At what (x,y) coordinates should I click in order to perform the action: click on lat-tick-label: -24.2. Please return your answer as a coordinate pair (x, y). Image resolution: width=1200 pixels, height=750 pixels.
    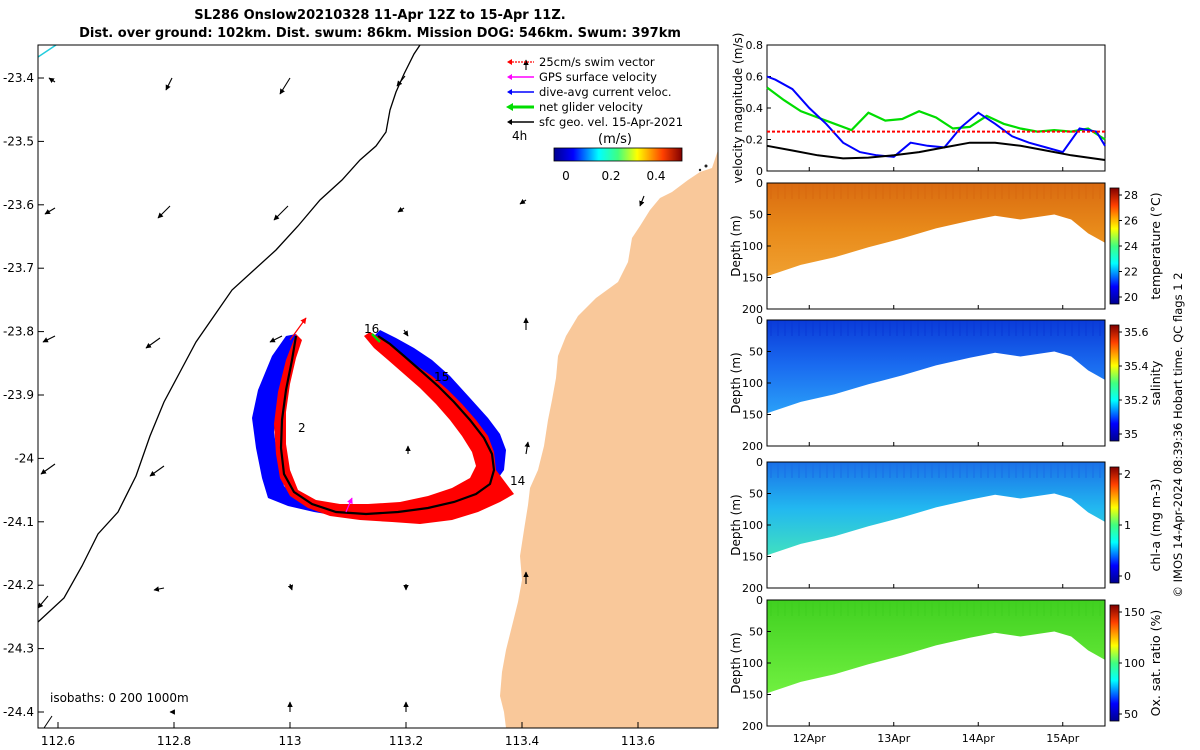
    Looking at the image, I should click on (18, 585).